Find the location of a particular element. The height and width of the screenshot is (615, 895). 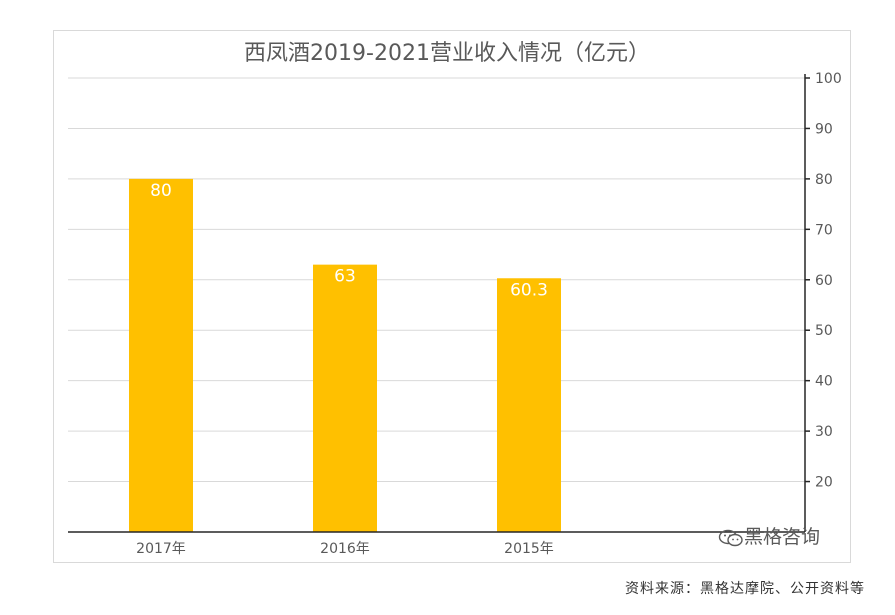

y-tick-label: 30 is located at coordinates (824, 432).